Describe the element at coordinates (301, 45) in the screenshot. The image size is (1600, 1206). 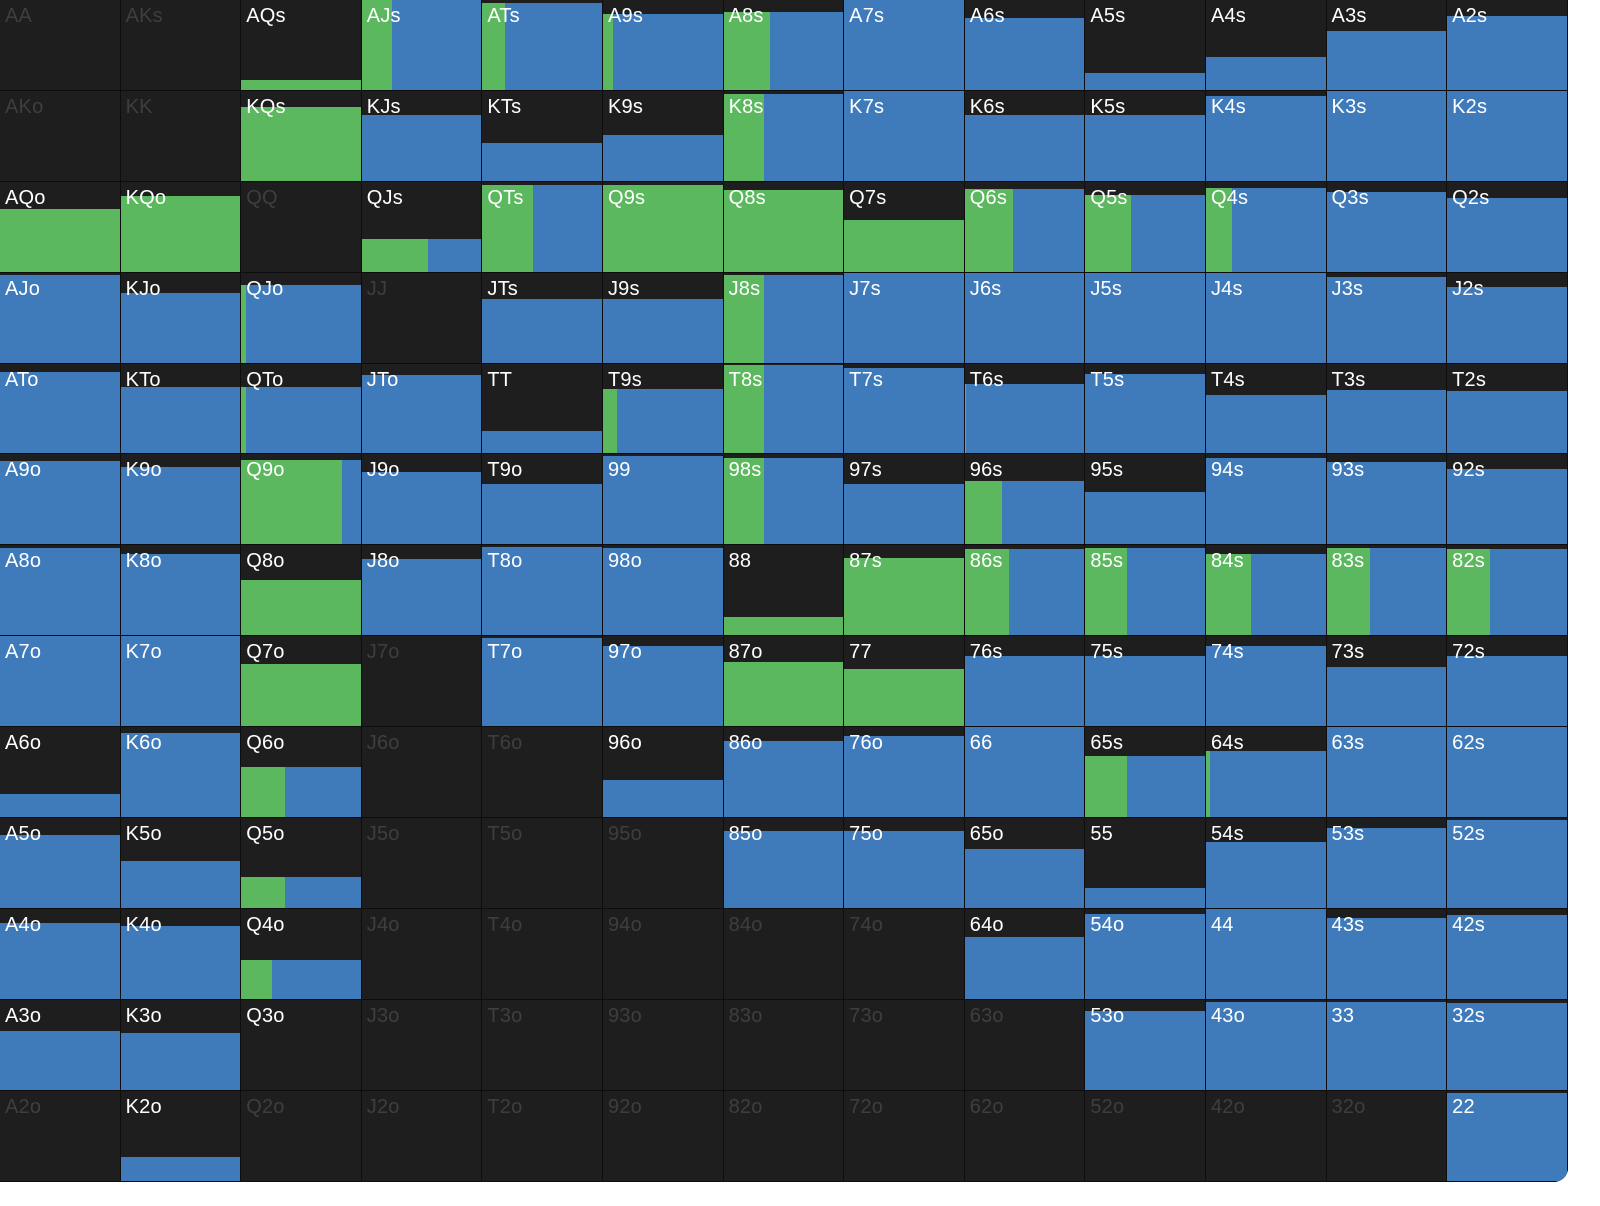
I see `hand-cell: AQs` at that location.